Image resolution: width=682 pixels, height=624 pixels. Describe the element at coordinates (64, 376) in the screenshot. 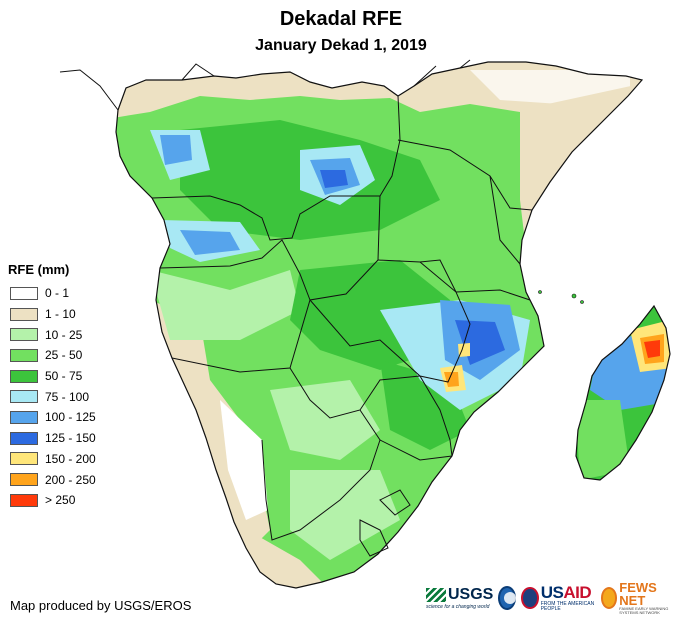

I see `legend-label: 50 - 75` at that location.